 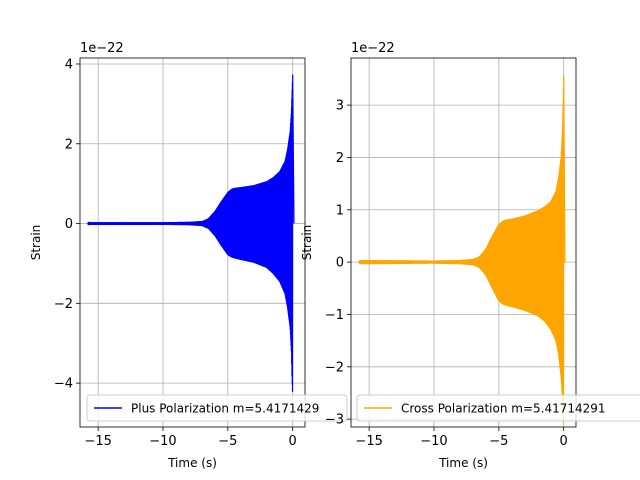 I want to click on y-tick-label: −3, so click(x=334, y=420).